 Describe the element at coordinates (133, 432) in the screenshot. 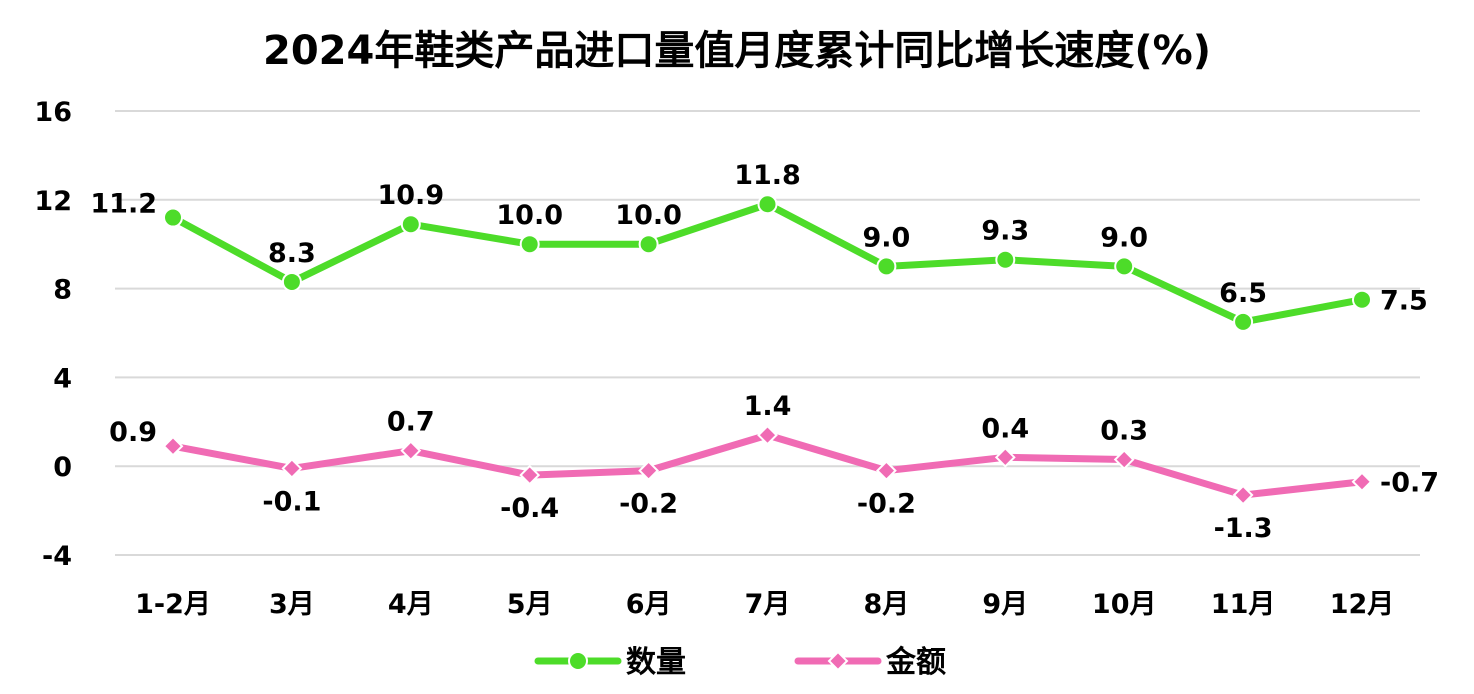

I see `data-label: 0.9` at that location.